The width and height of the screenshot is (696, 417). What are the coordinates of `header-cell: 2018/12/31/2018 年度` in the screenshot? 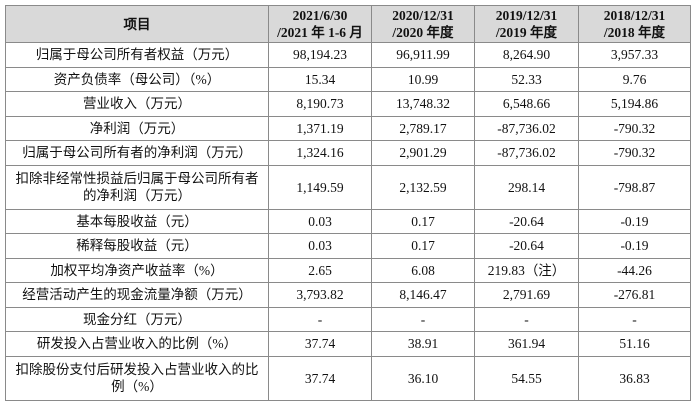 It's located at (634, 24).